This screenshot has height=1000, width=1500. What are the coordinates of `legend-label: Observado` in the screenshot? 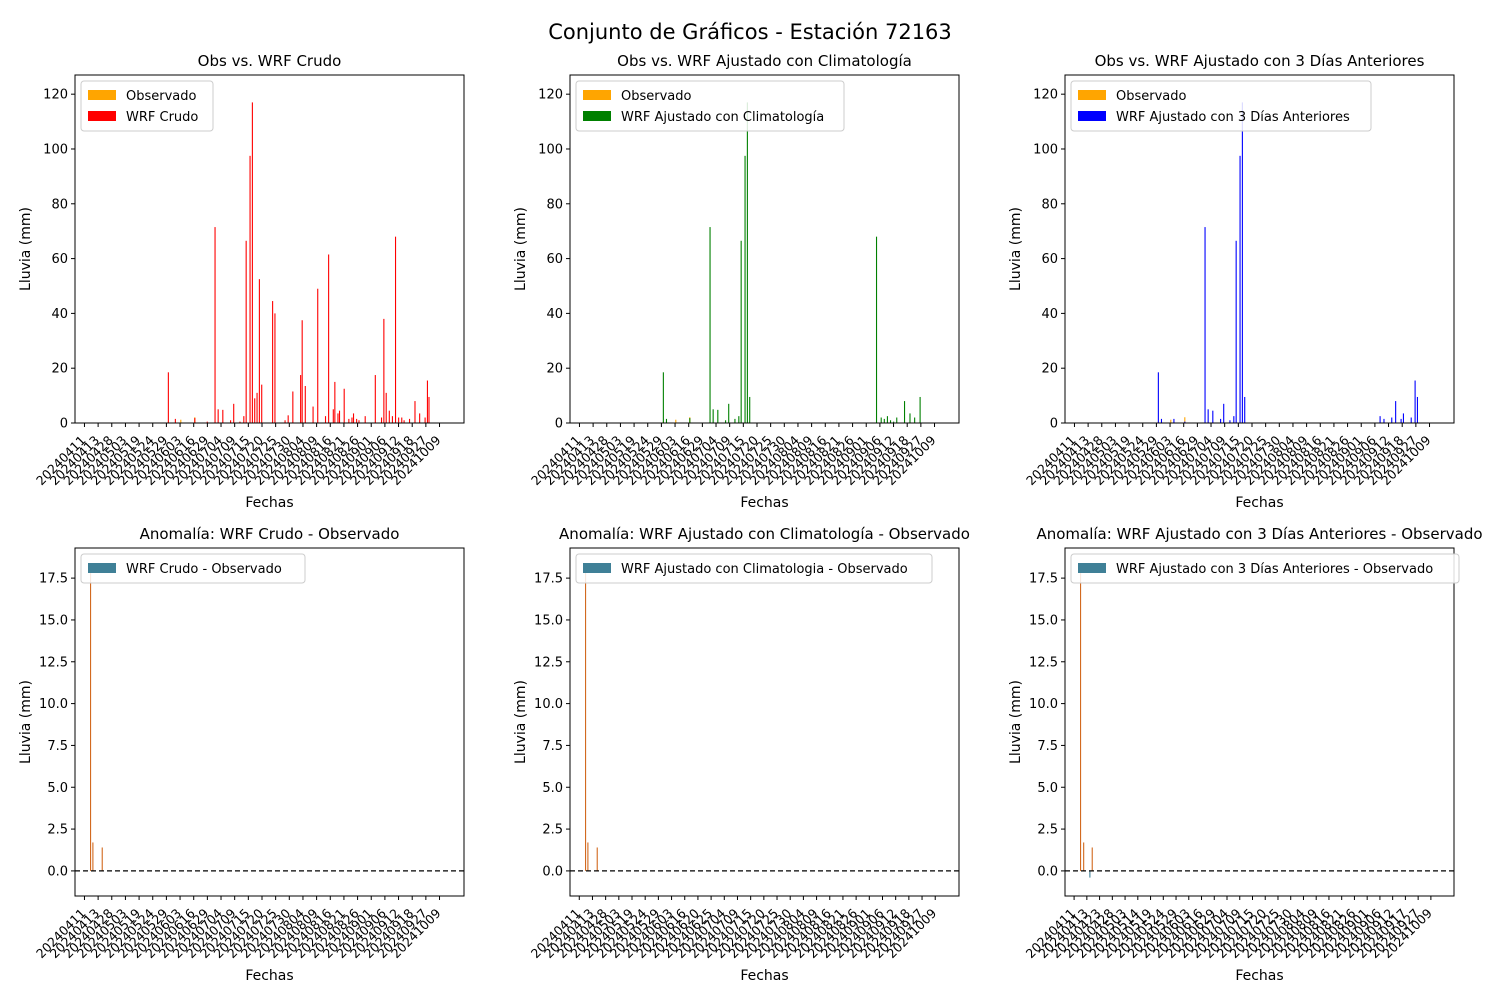 It's located at (161, 96).